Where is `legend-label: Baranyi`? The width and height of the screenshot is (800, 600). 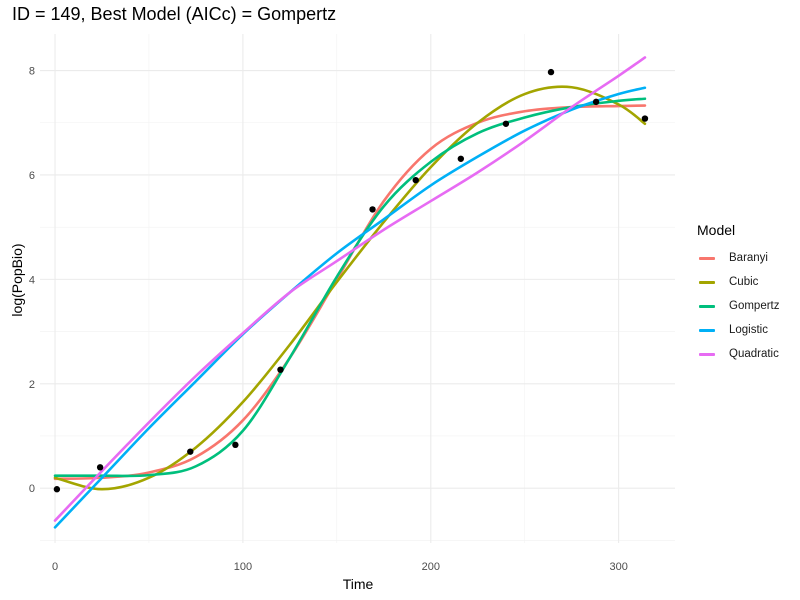 legend-label: Baranyi is located at coordinates (748, 258).